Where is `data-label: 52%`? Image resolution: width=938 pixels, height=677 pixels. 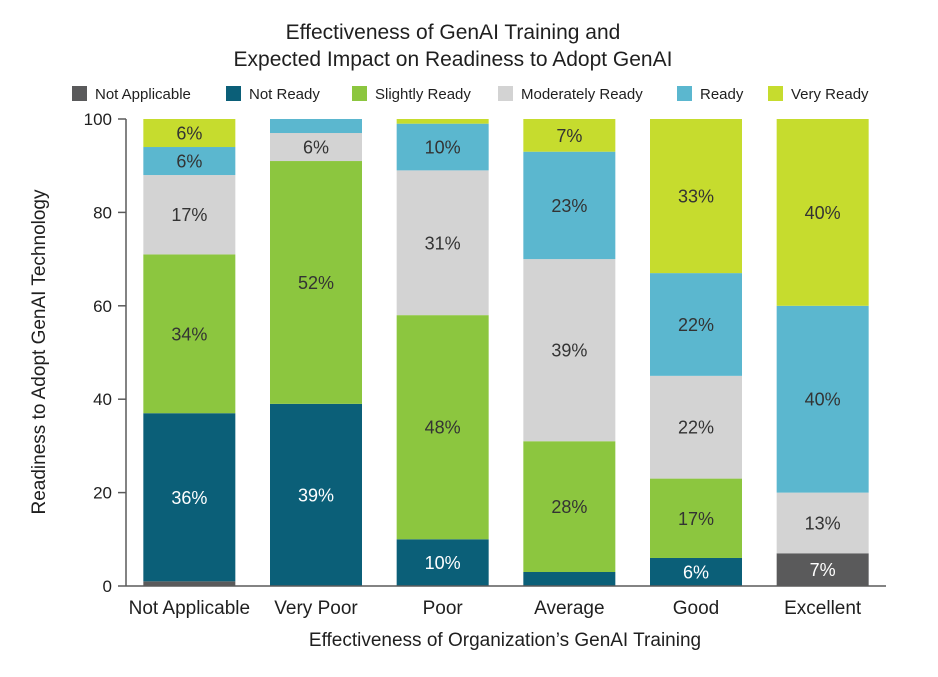
data-label: 52% is located at coordinates (316, 283).